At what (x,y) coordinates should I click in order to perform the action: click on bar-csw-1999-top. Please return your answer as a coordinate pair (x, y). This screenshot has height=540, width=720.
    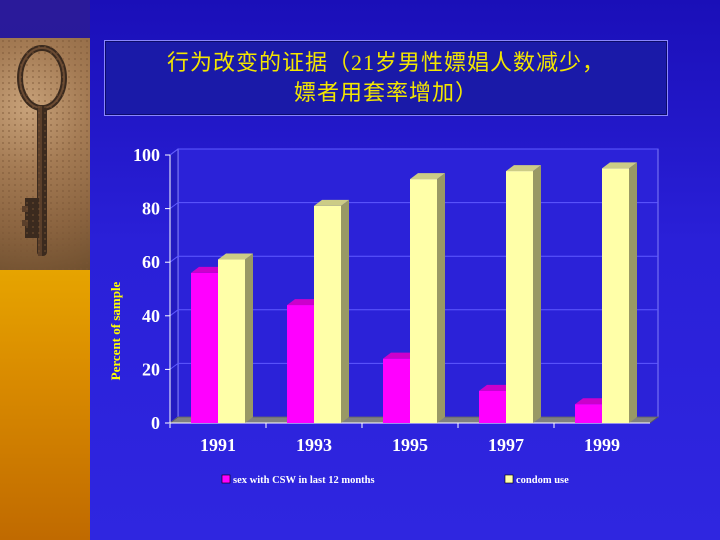
    Looking at the image, I should click on (592, 401).